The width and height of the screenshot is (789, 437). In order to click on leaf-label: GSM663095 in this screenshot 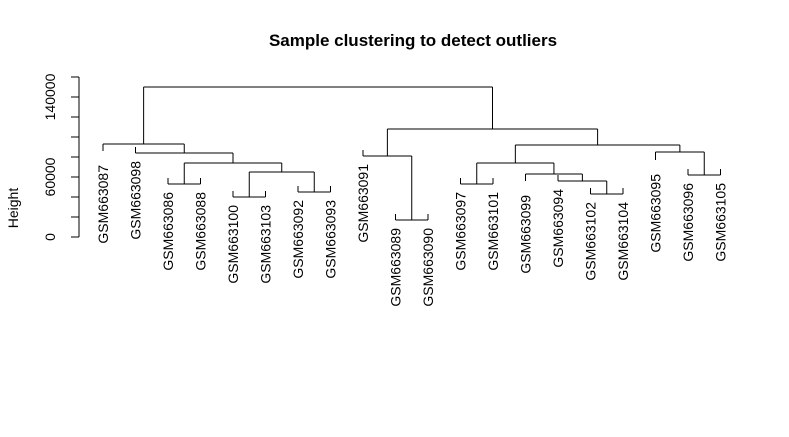, I will do `click(656, 213)`.